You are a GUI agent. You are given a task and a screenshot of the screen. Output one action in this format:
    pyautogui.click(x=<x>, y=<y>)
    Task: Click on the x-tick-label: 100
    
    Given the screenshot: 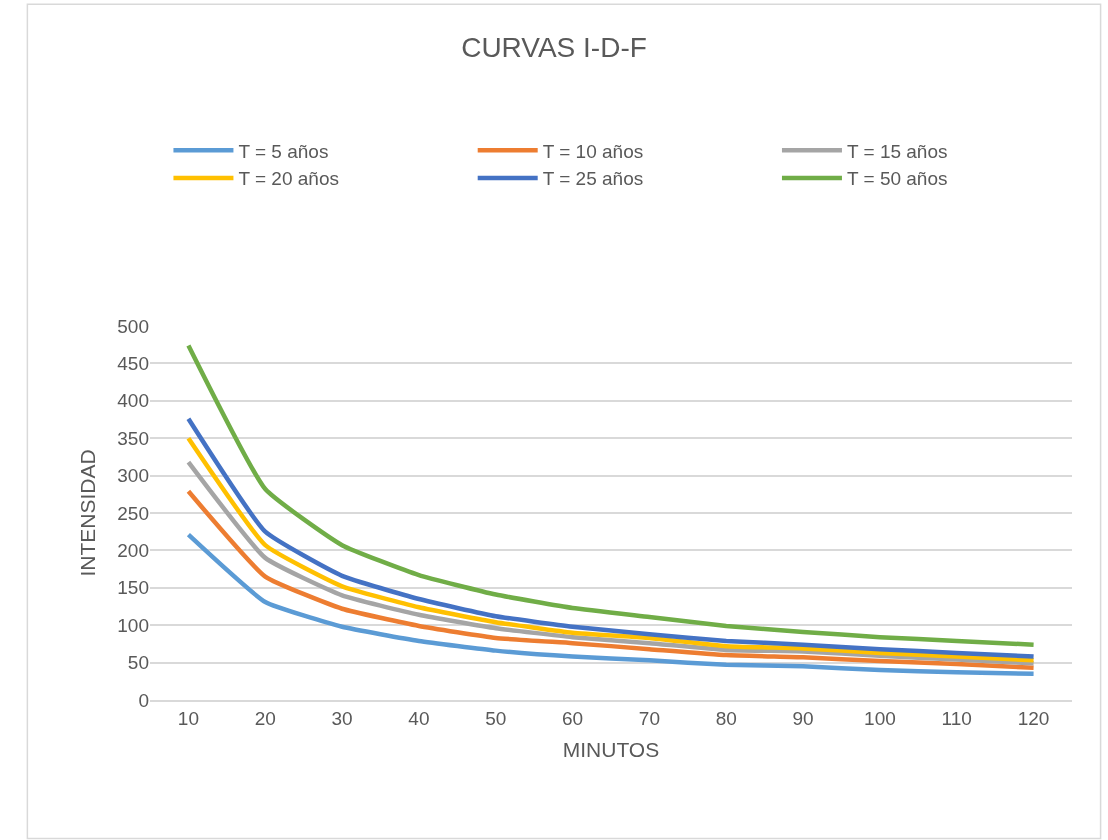 What is the action you would take?
    pyautogui.click(x=880, y=718)
    